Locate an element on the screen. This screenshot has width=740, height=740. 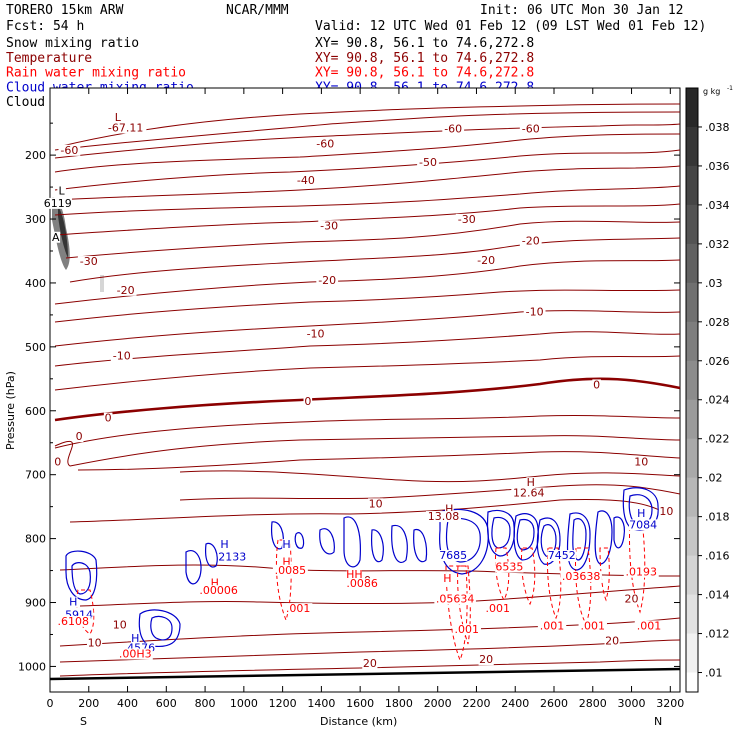
forecast-hour: Fcst: 54 h is located at coordinates (45, 26).